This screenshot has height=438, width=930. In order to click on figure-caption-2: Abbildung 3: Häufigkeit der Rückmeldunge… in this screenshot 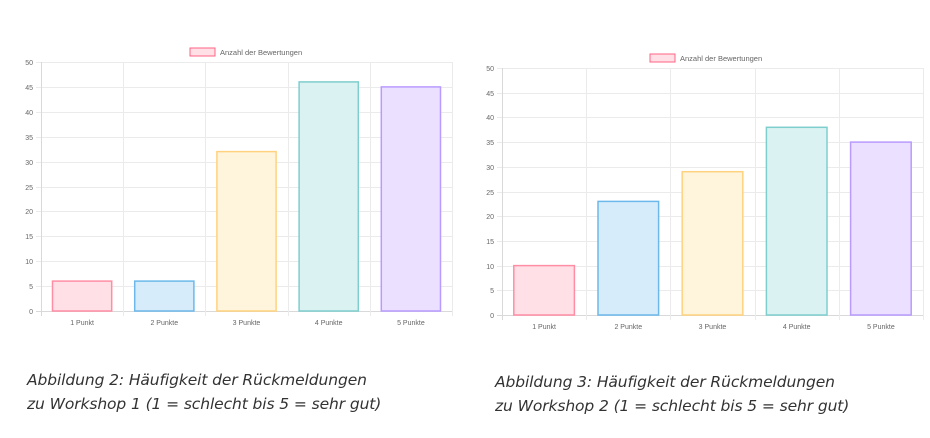, I will do `click(672, 394)`.